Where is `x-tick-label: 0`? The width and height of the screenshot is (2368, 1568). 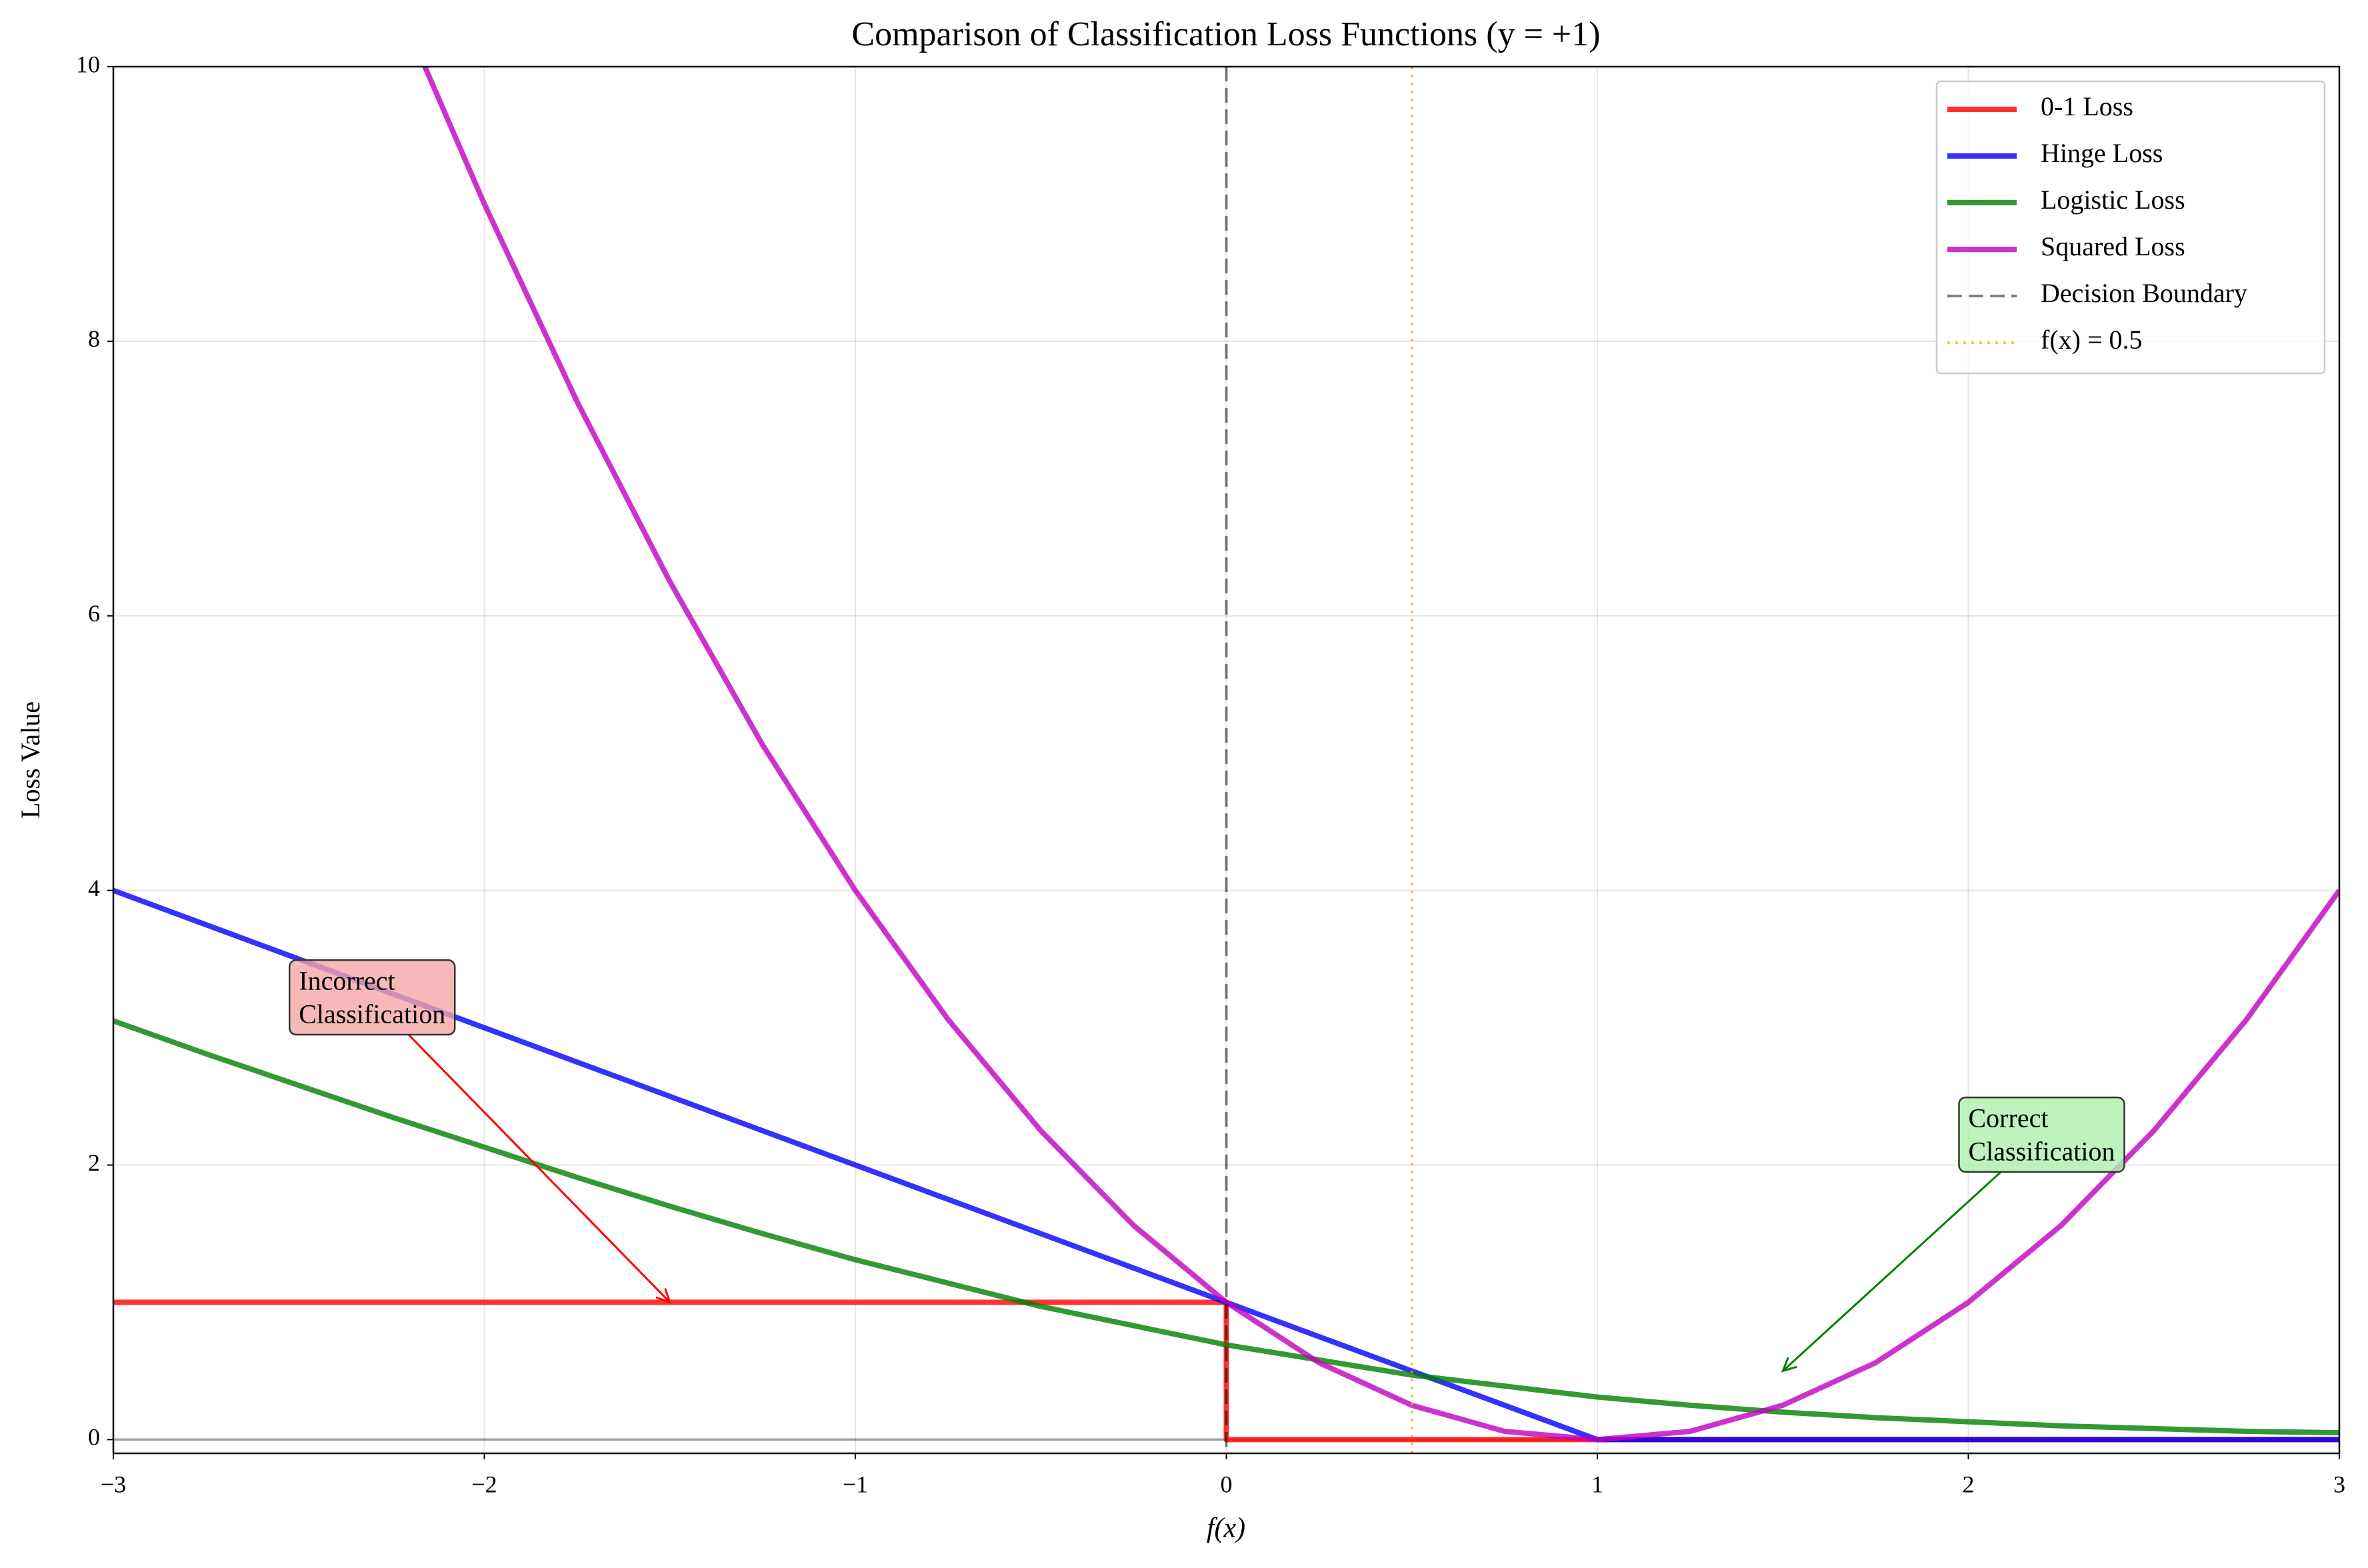
x-tick-label: 0 is located at coordinates (1227, 1484).